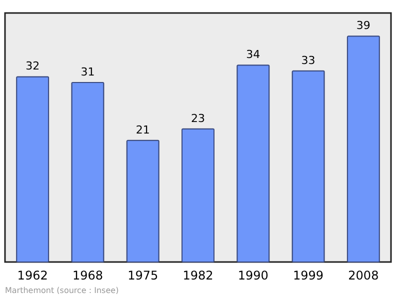  I want to click on x-tick-label: 1990, so click(253, 275).